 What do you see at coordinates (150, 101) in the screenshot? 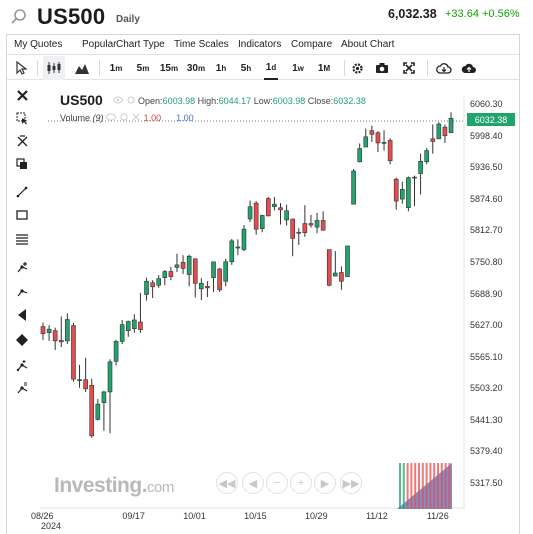
I see `open-label: Open:` at bounding box center [150, 101].